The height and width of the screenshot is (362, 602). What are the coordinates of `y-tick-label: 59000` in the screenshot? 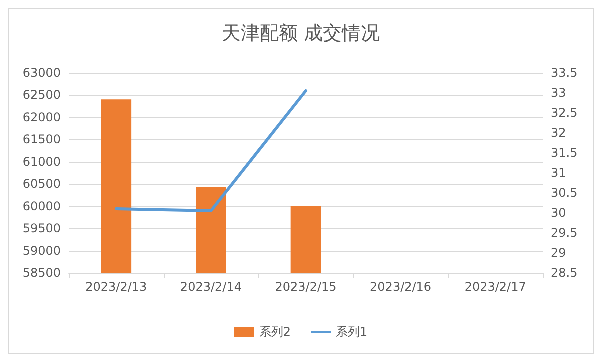 It's located at (41, 251).